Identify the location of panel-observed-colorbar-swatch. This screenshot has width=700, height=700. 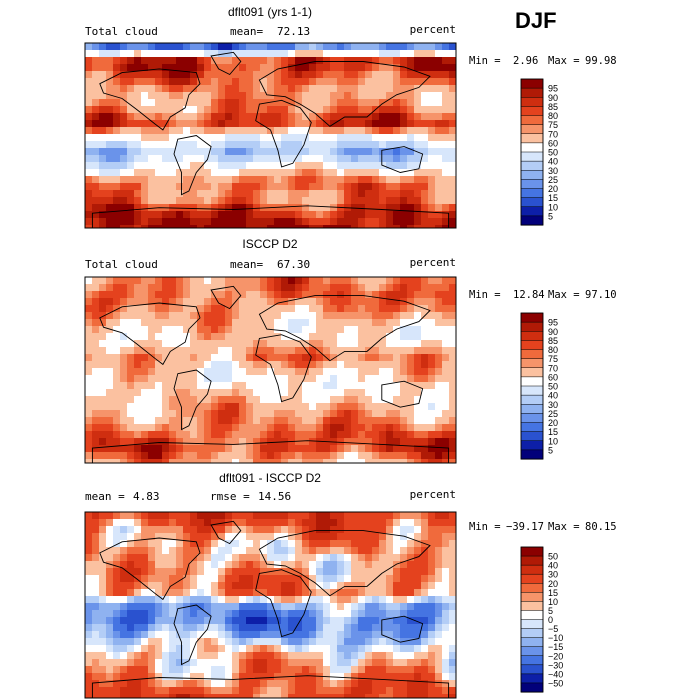
(532, 436).